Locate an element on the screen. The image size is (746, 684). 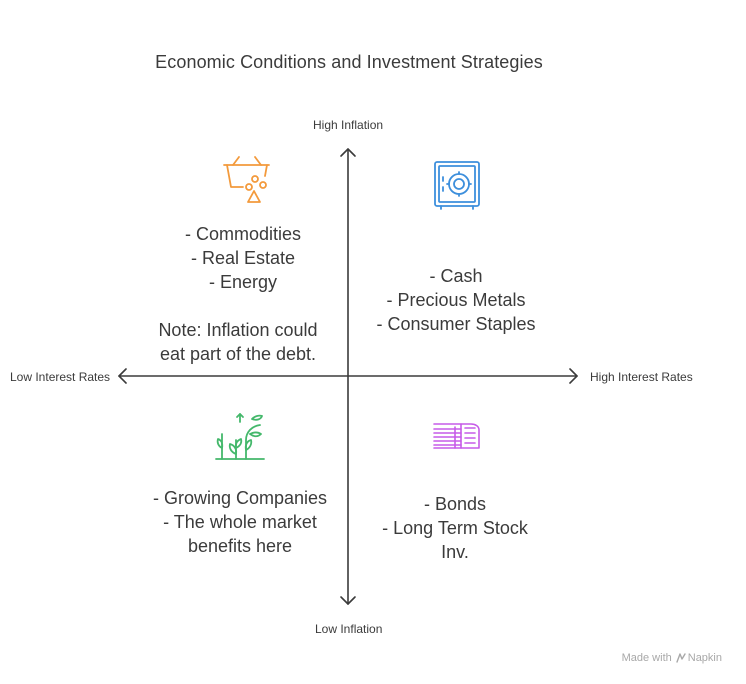
list-item: - The whole market is located at coordinates (240, 522).